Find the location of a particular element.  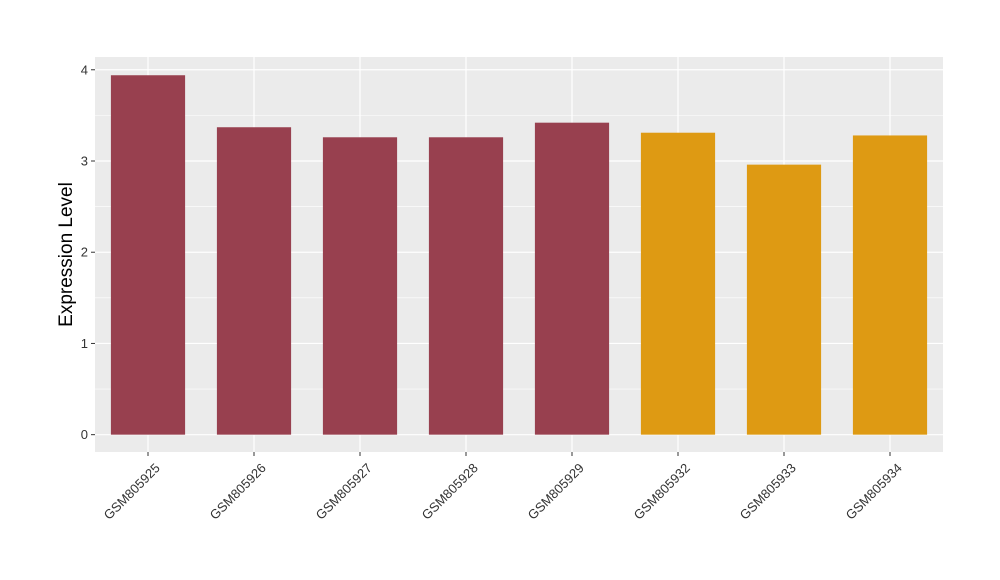

bar-GSM805934 is located at coordinates (890, 285).